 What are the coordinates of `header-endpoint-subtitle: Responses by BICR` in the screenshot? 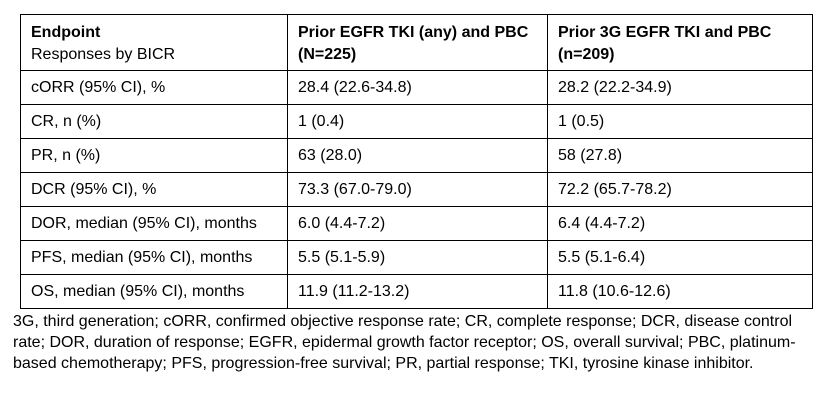 It's located at (103, 54).